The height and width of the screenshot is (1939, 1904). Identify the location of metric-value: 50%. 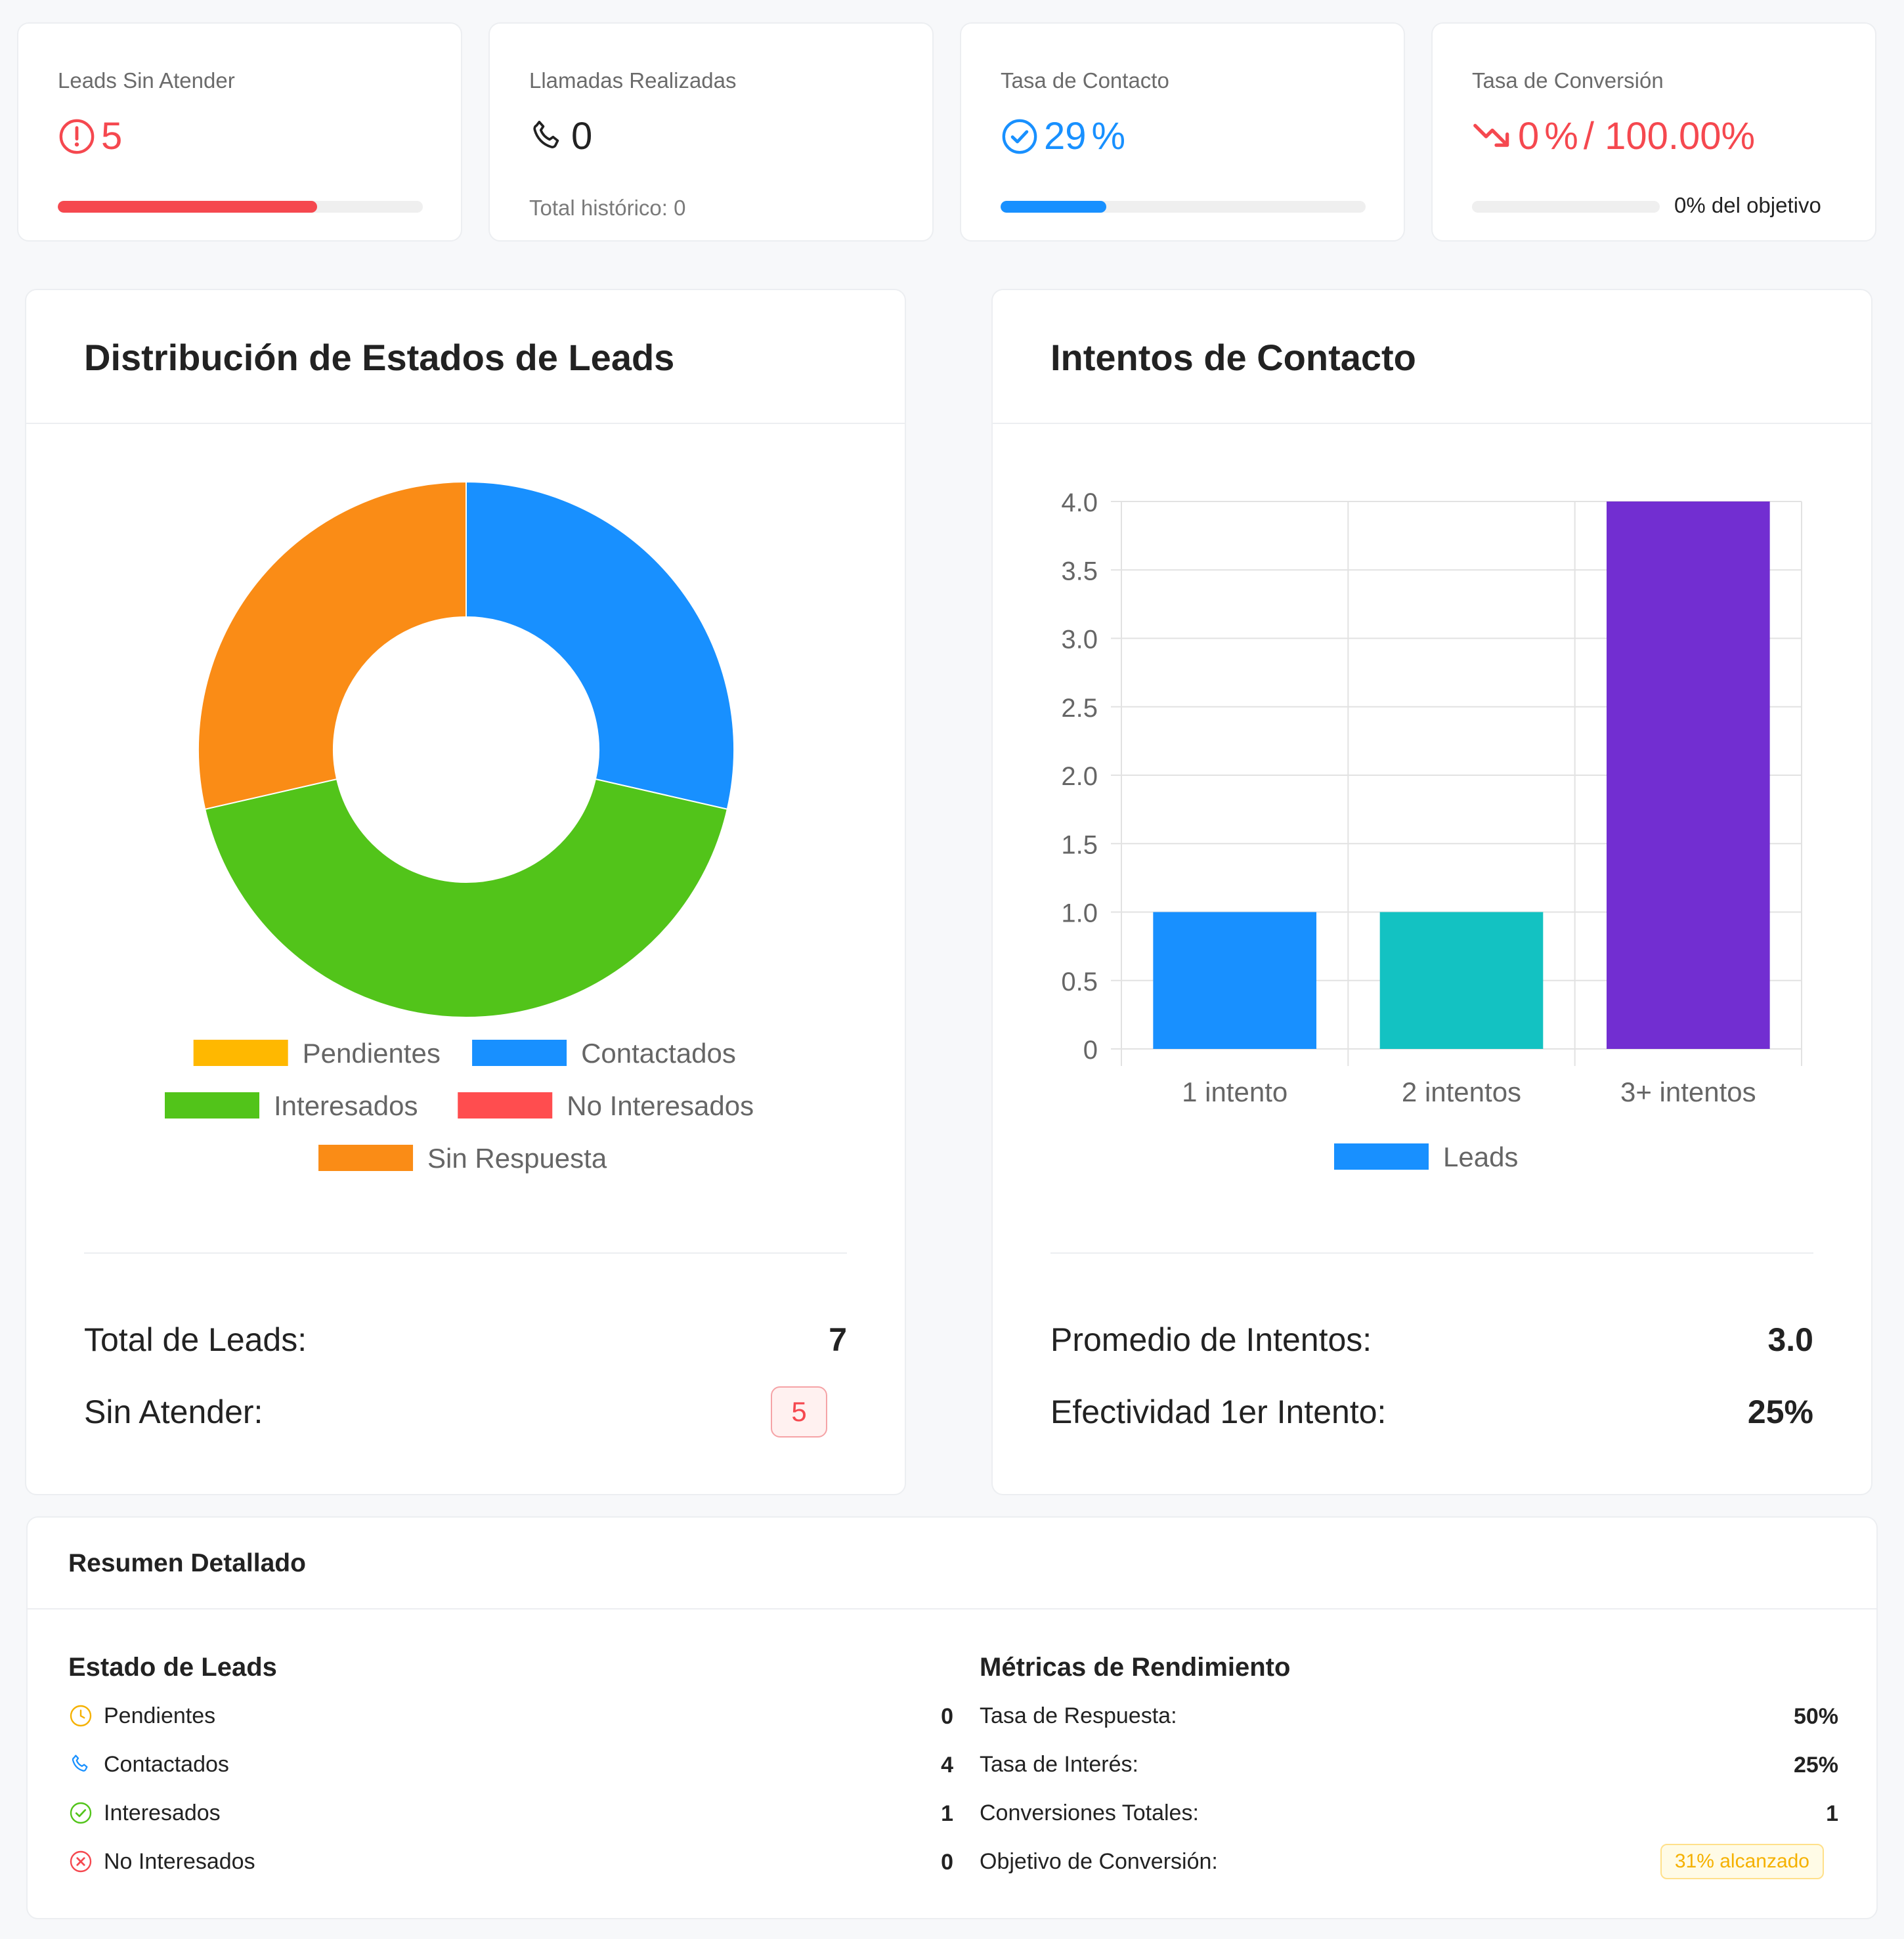
(1815, 1716).